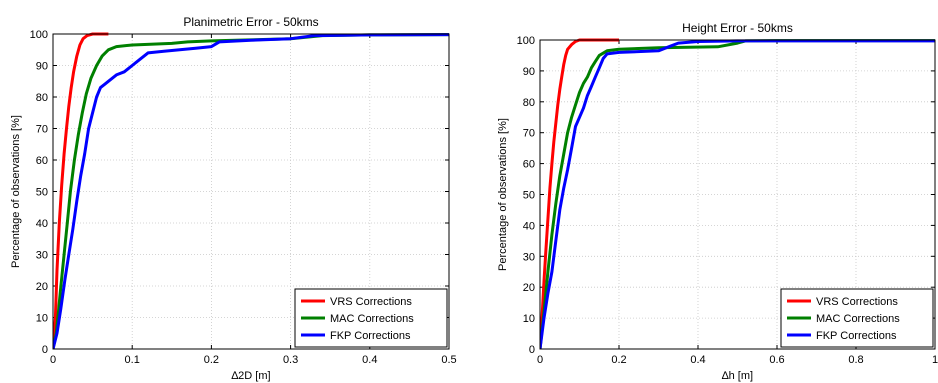  What do you see at coordinates (935, 360) in the screenshot?
I see `x-tick-label: 1` at bounding box center [935, 360].